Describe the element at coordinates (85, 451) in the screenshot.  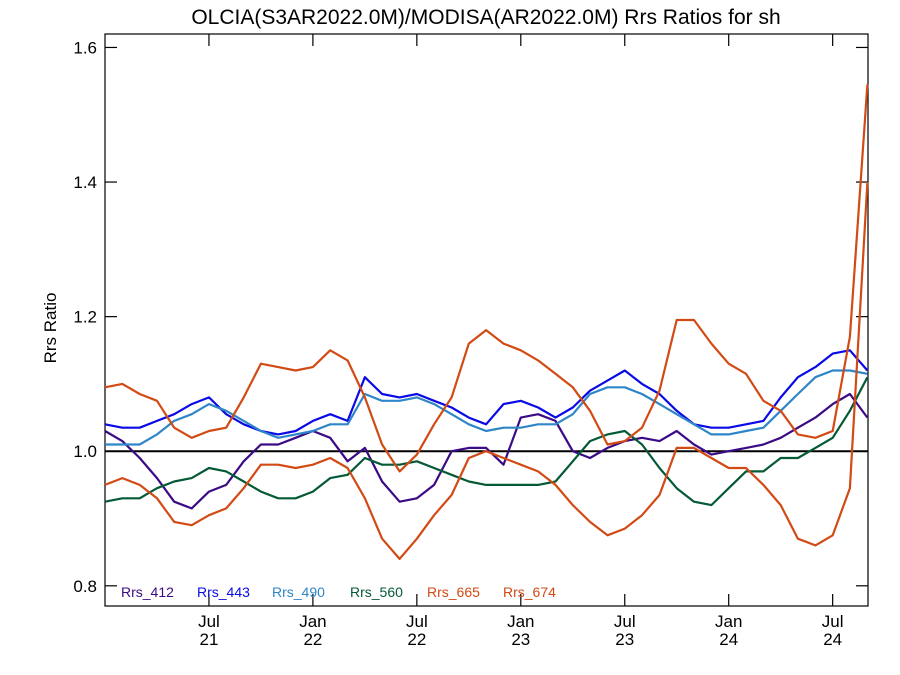
I see `y-tick-label: 1.0` at that location.